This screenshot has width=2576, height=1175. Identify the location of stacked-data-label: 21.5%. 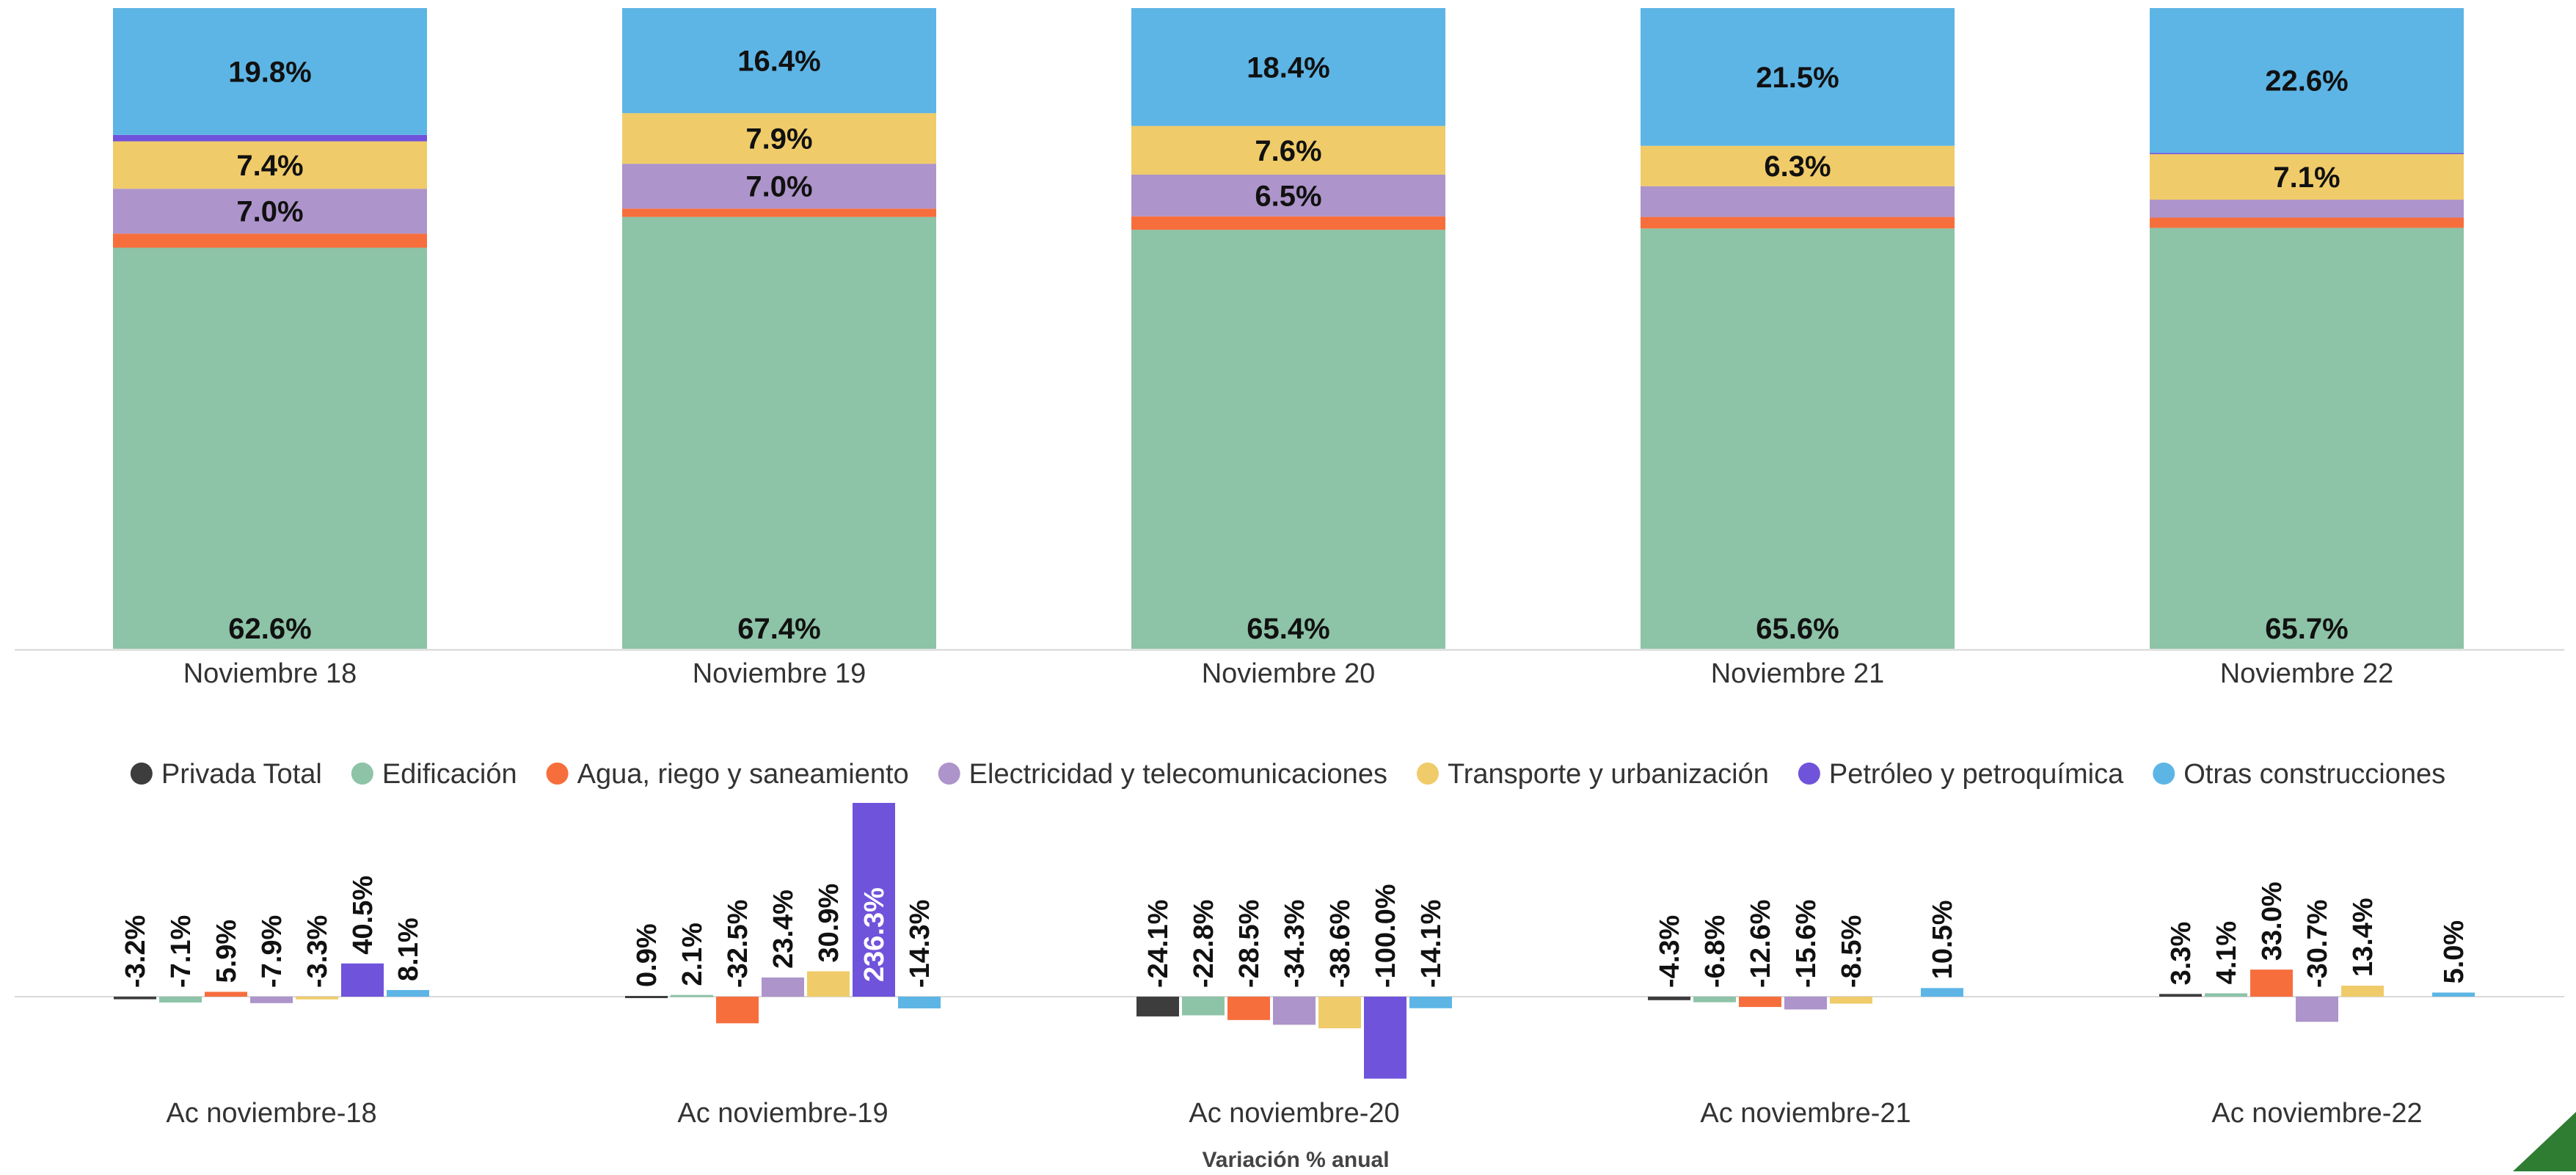
(1798, 78).